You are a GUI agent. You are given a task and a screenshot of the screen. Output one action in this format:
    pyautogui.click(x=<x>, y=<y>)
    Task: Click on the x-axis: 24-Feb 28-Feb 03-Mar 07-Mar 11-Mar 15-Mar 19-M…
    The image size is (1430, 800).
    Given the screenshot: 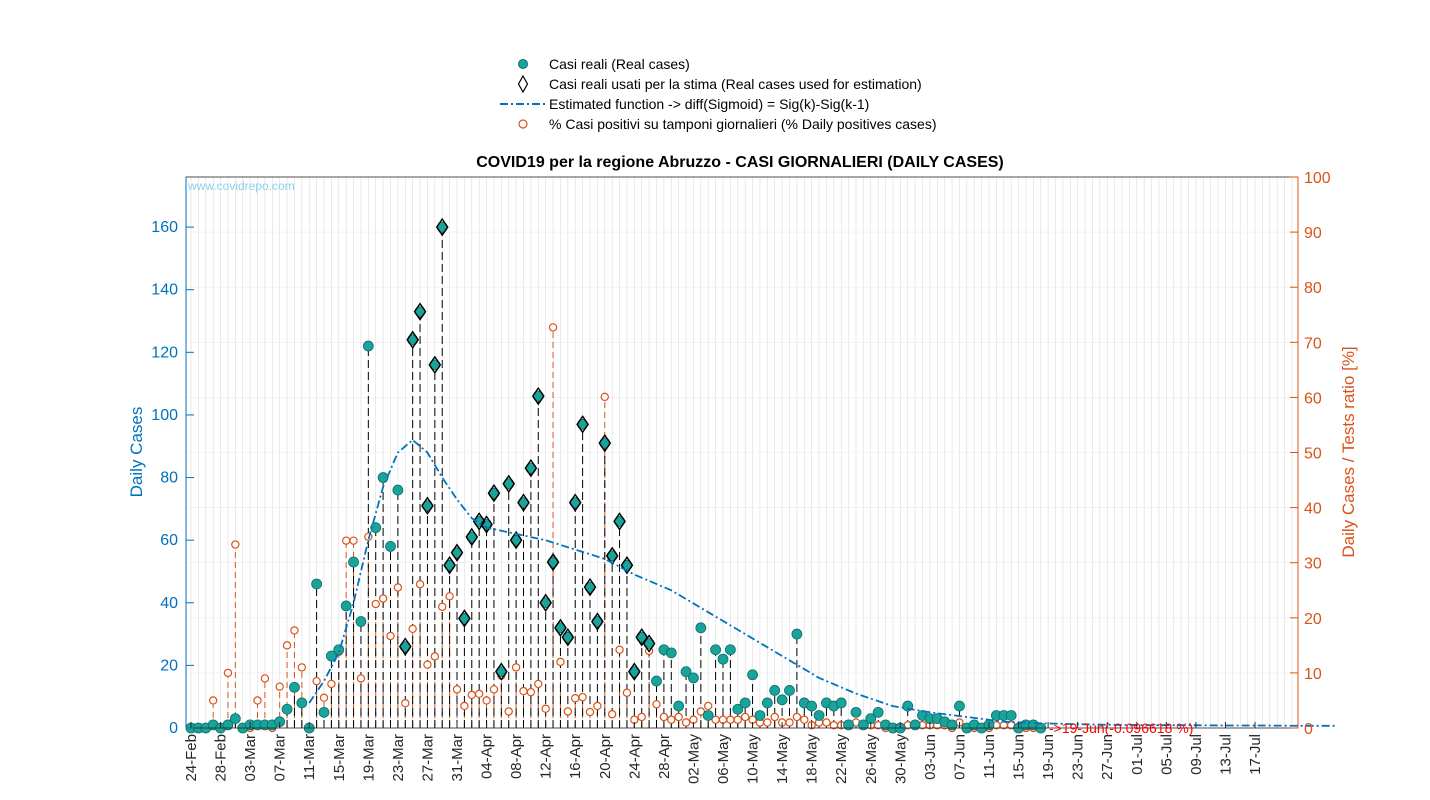 What is the action you would take?
    pyautogui.click(x=723, y=753)
    